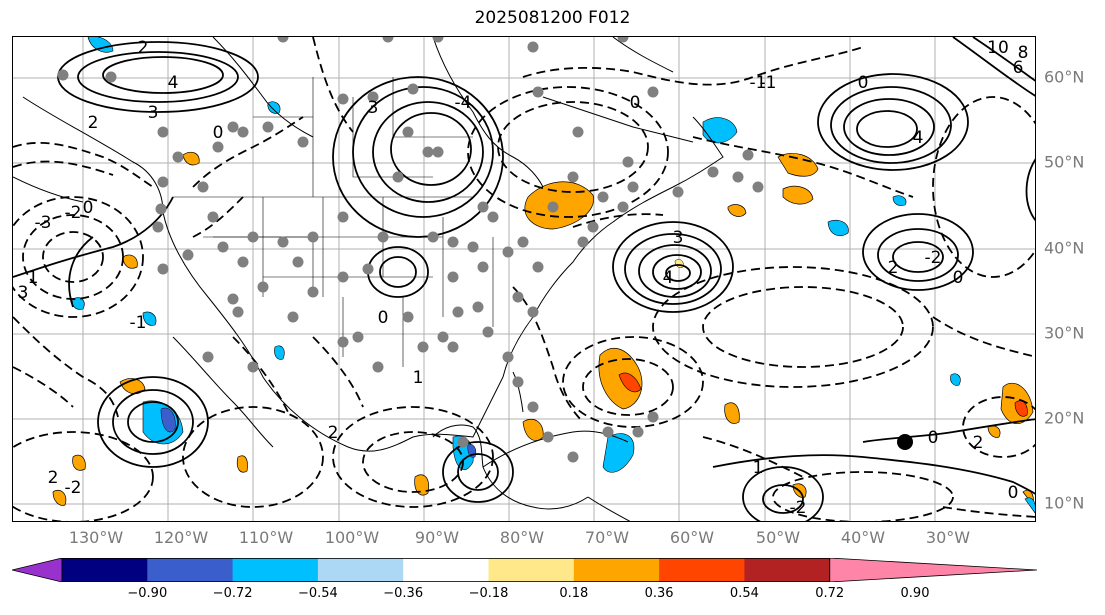 The width and height of the screenshot is (1105, 615). Describe the element at coordinates (181, 537) in the screenshot. I see `longitude-label: 120°W` at that location.